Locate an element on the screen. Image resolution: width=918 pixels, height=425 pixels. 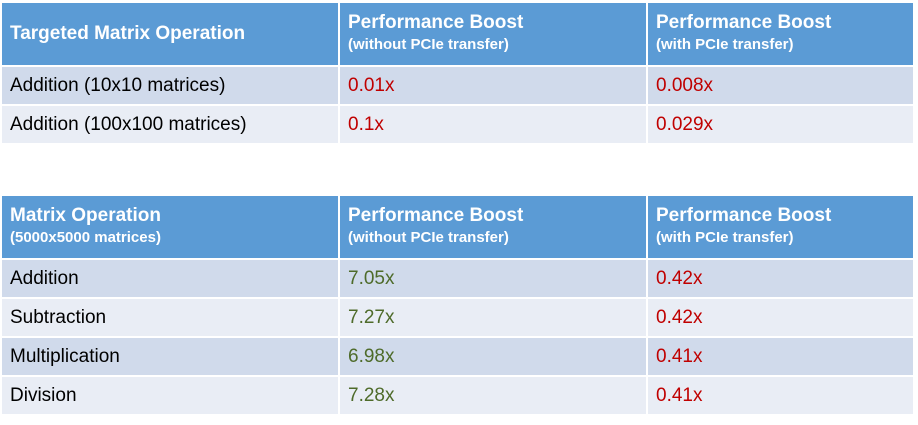
table-row: Subtraction 7.27x 0.42x is located at coordinates (457, 318).